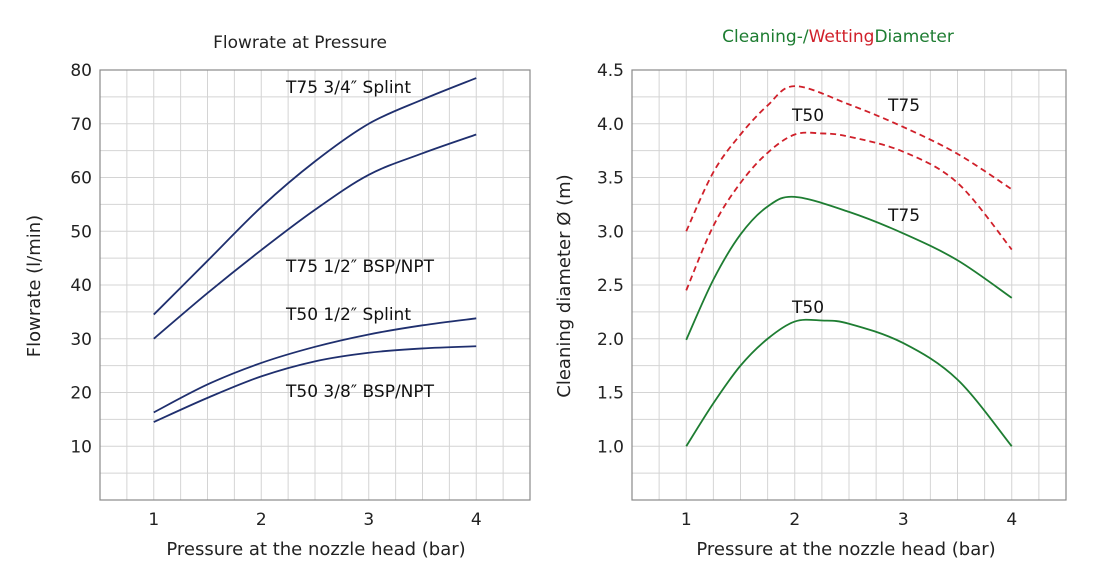 Image resolution: width=1100 pixels, height=588 pixels. Describe the element at coordinates (686, 520) in the screenshot. I see `cleaning-x-tick-label: 1` at that location.